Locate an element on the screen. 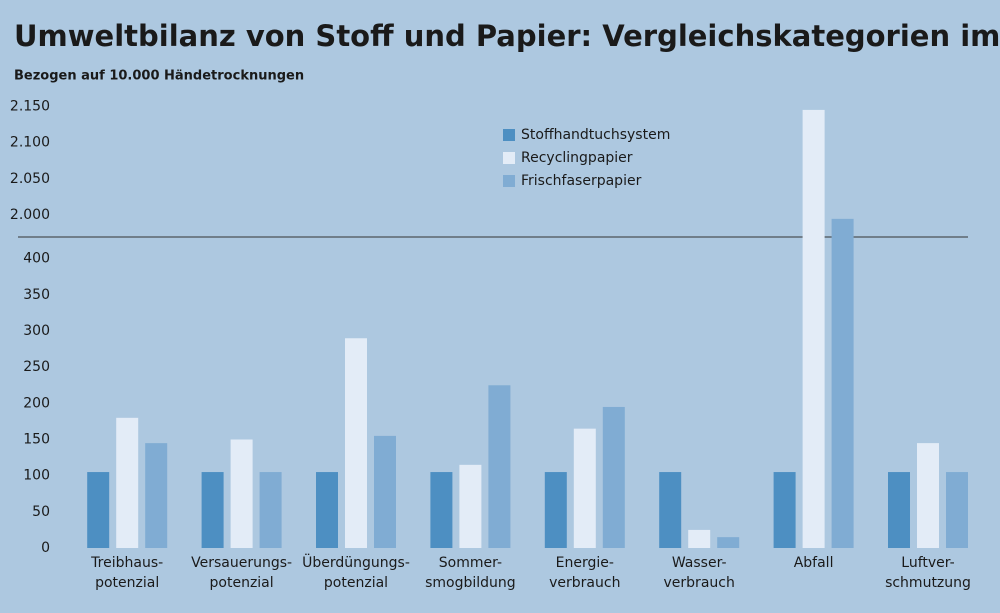  y-tick-label: 150 is located at coordinates (36, 440).